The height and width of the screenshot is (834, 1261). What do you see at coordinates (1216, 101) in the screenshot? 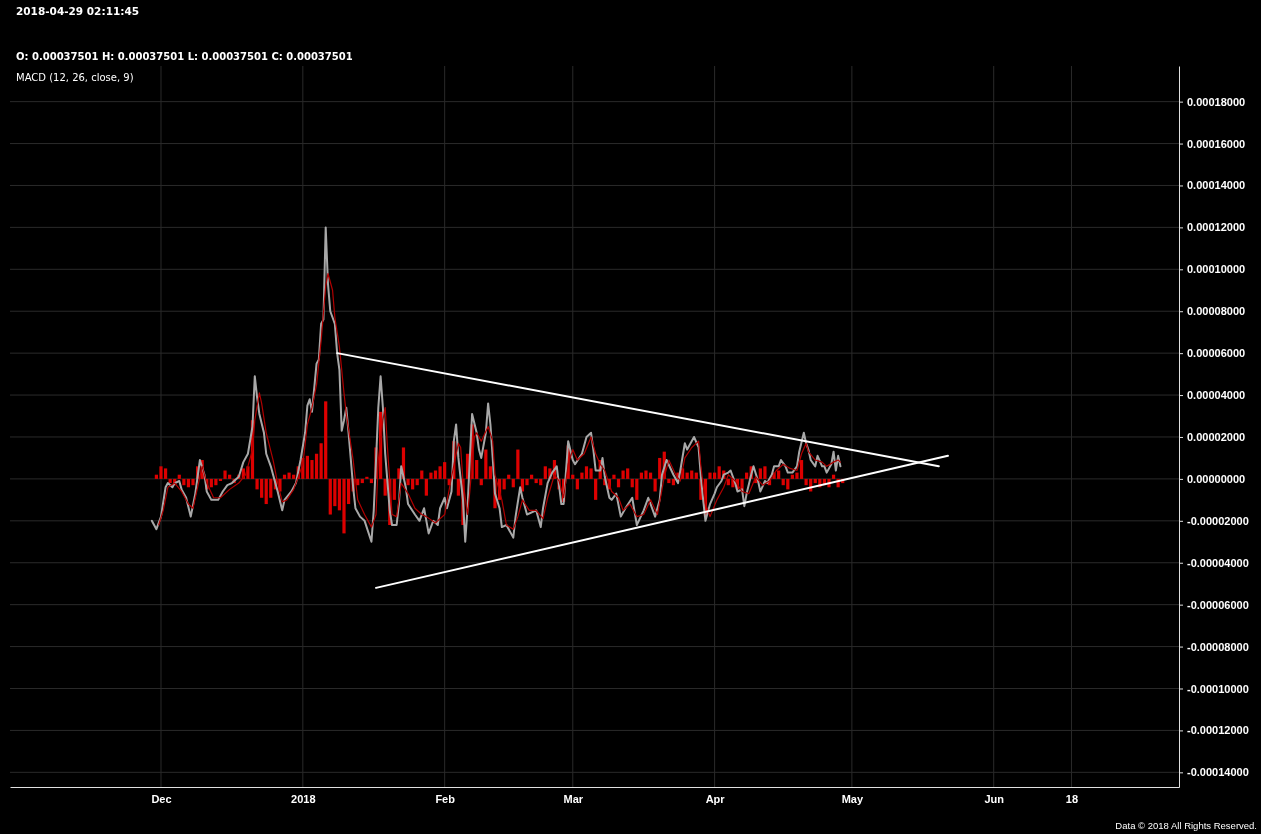
I see `y-tick-label: 0.00018000` at bounding box center [1216, 101].